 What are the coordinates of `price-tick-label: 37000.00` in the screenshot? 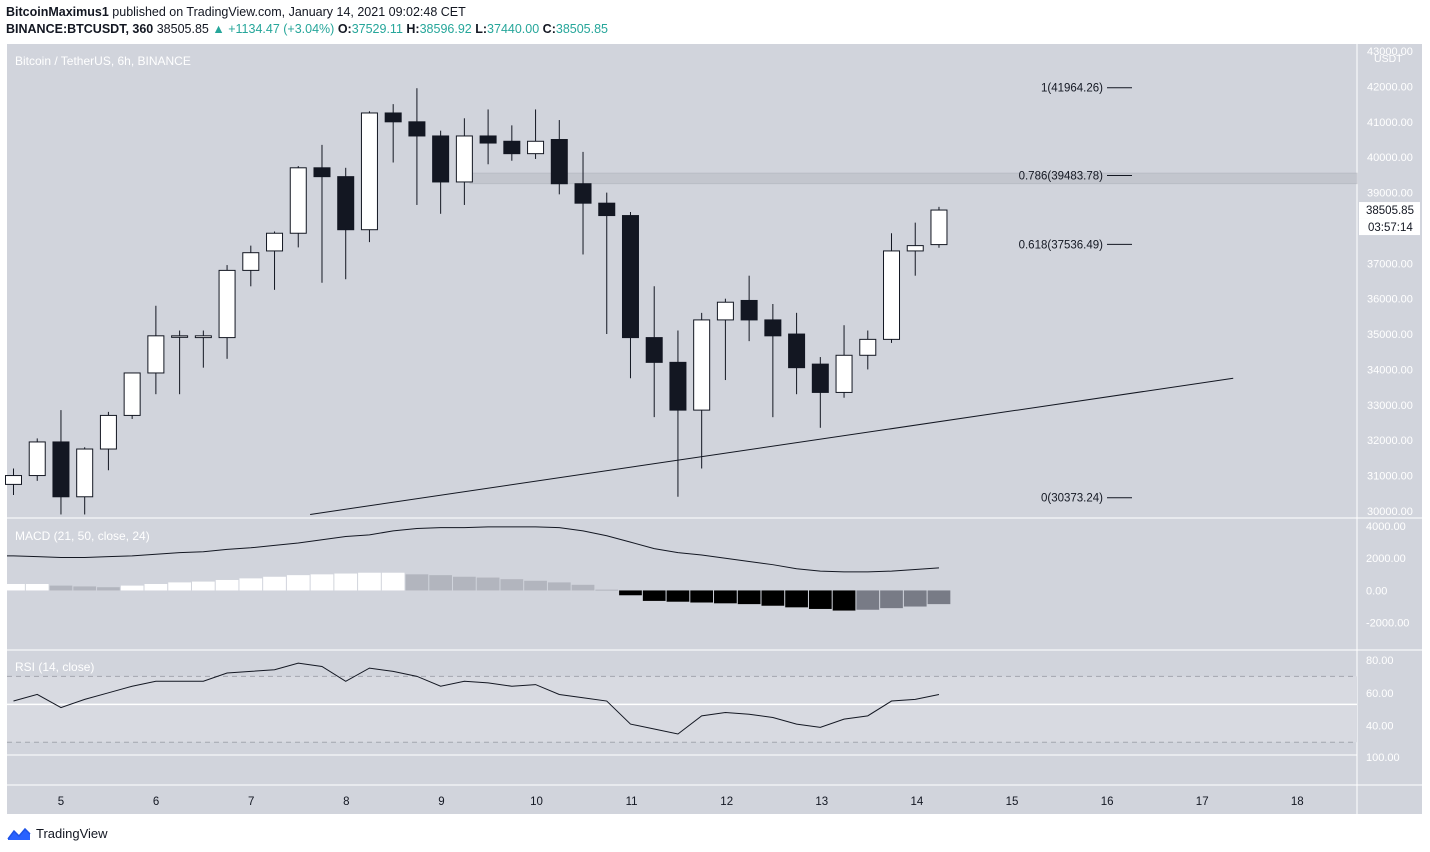 It's located at (1390, 264).